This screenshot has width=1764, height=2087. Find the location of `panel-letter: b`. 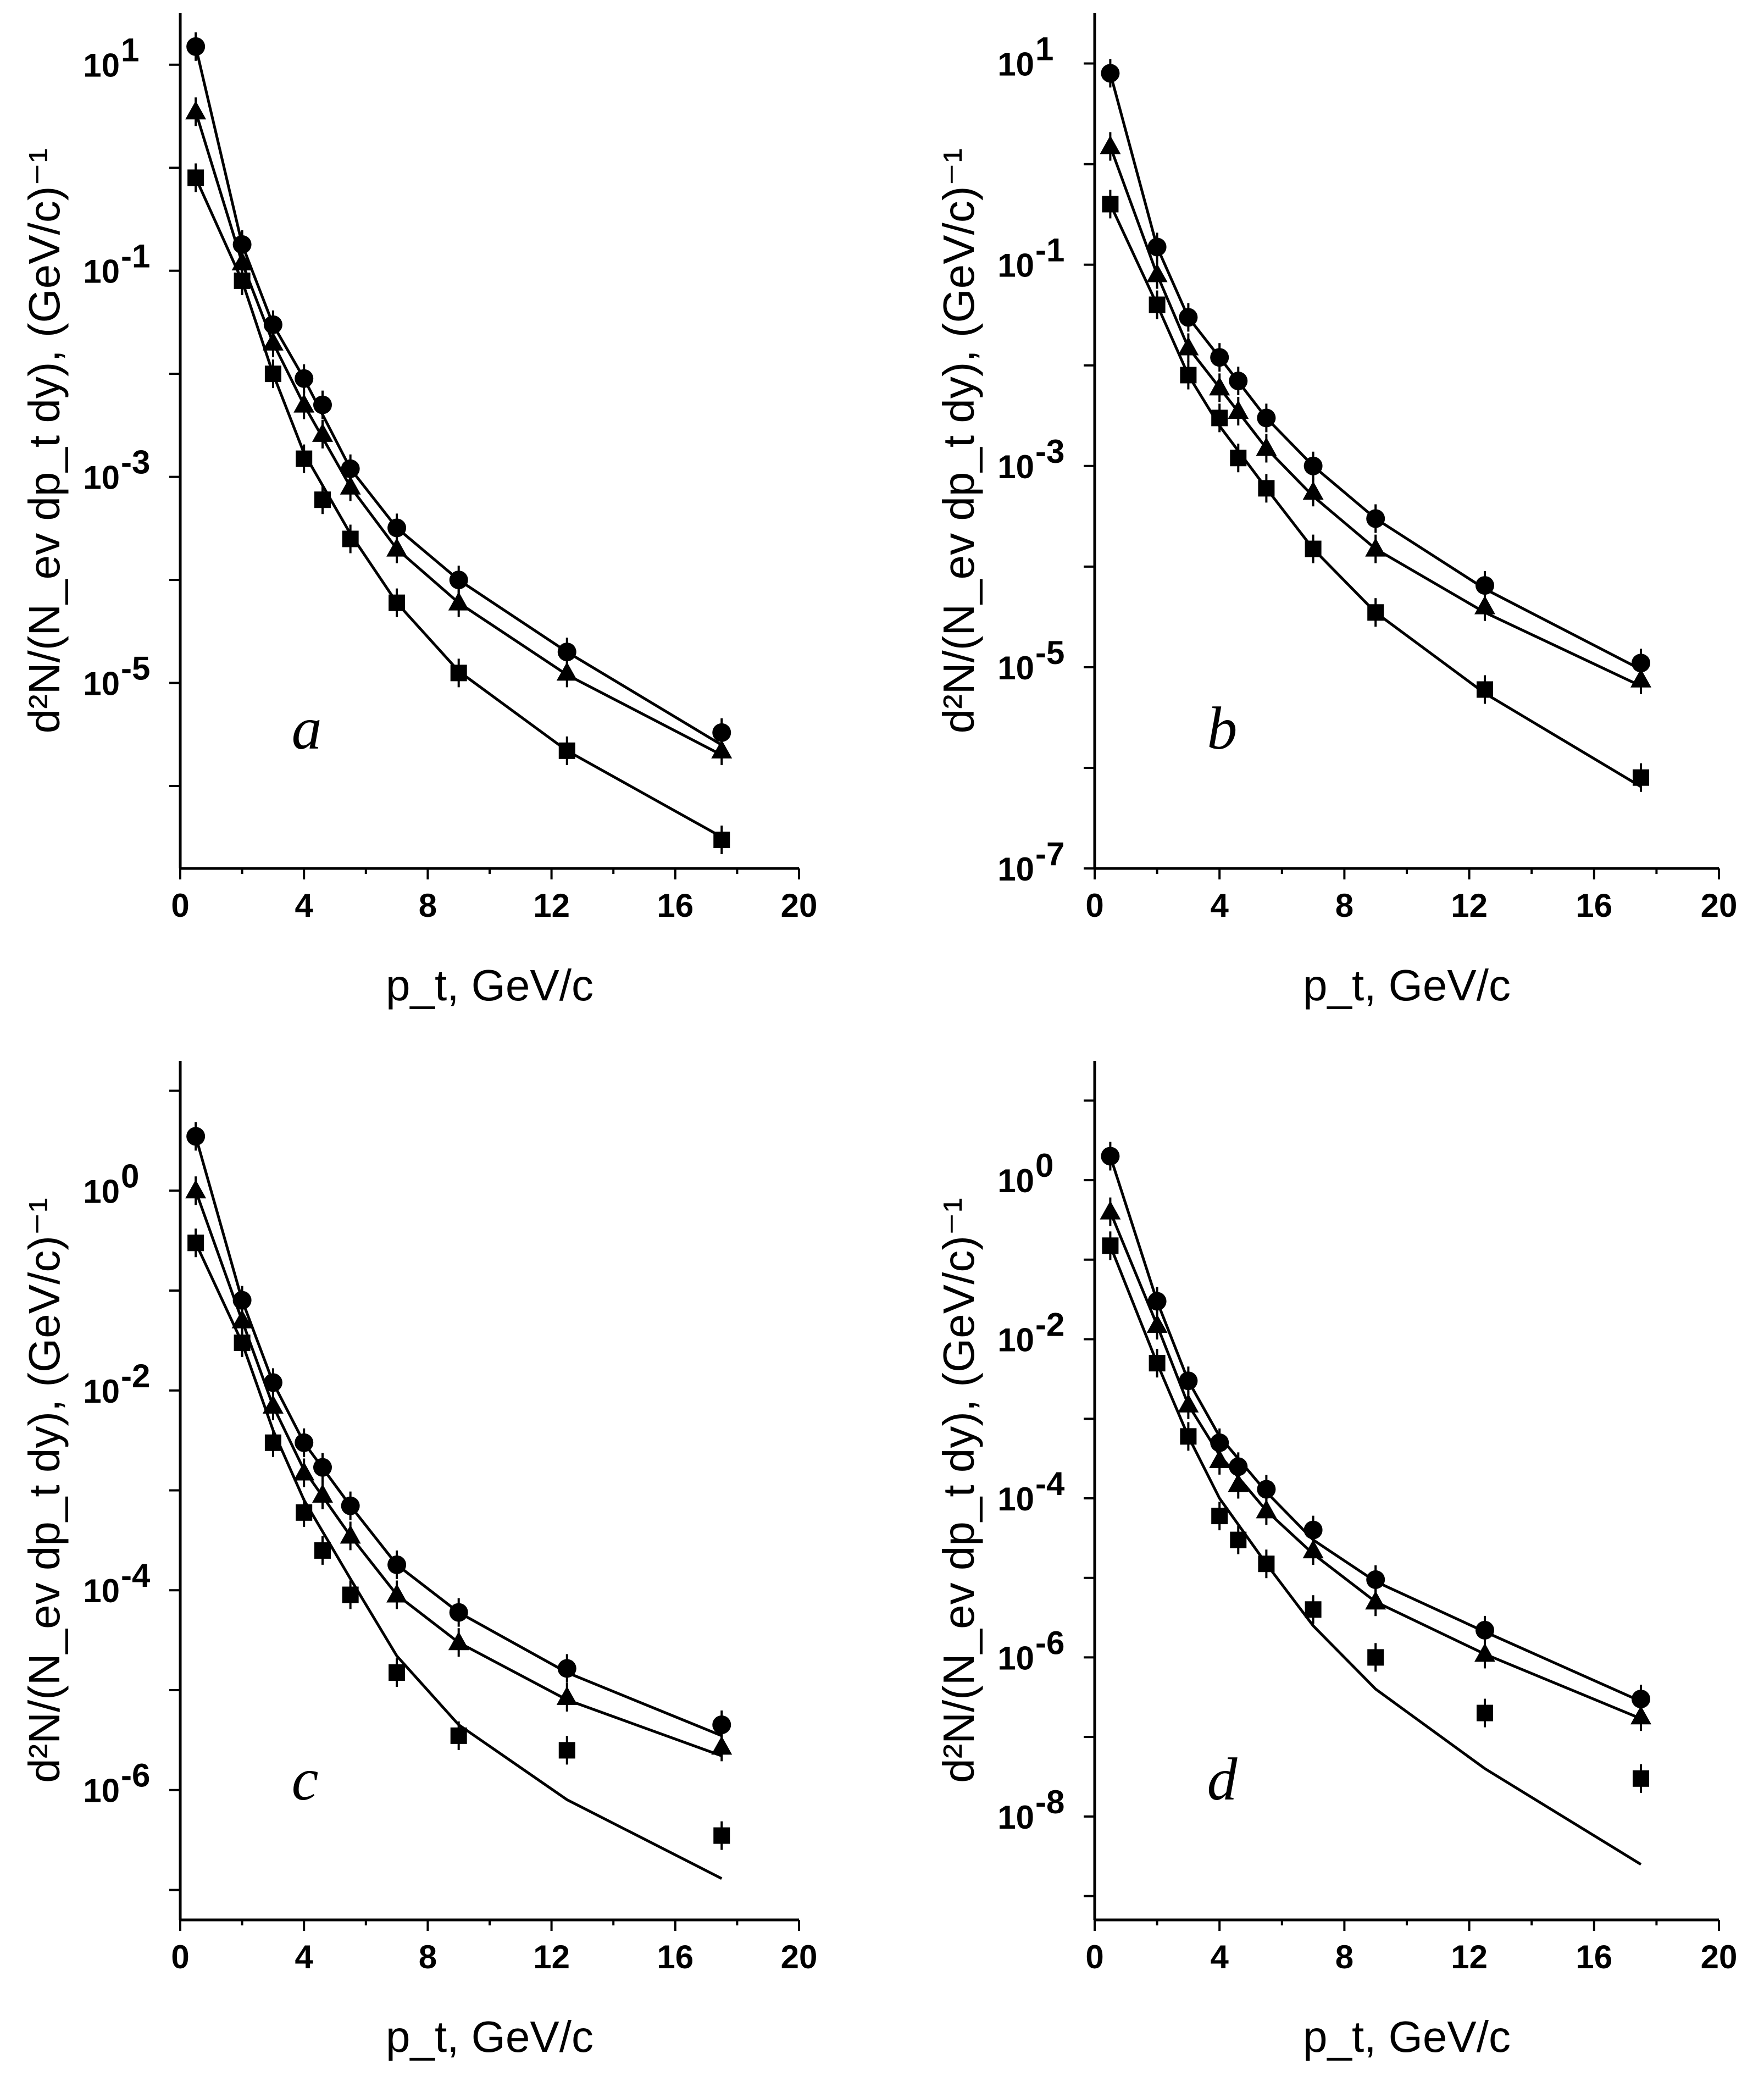

panel-letter: b is located at coordinates (1222, 729).